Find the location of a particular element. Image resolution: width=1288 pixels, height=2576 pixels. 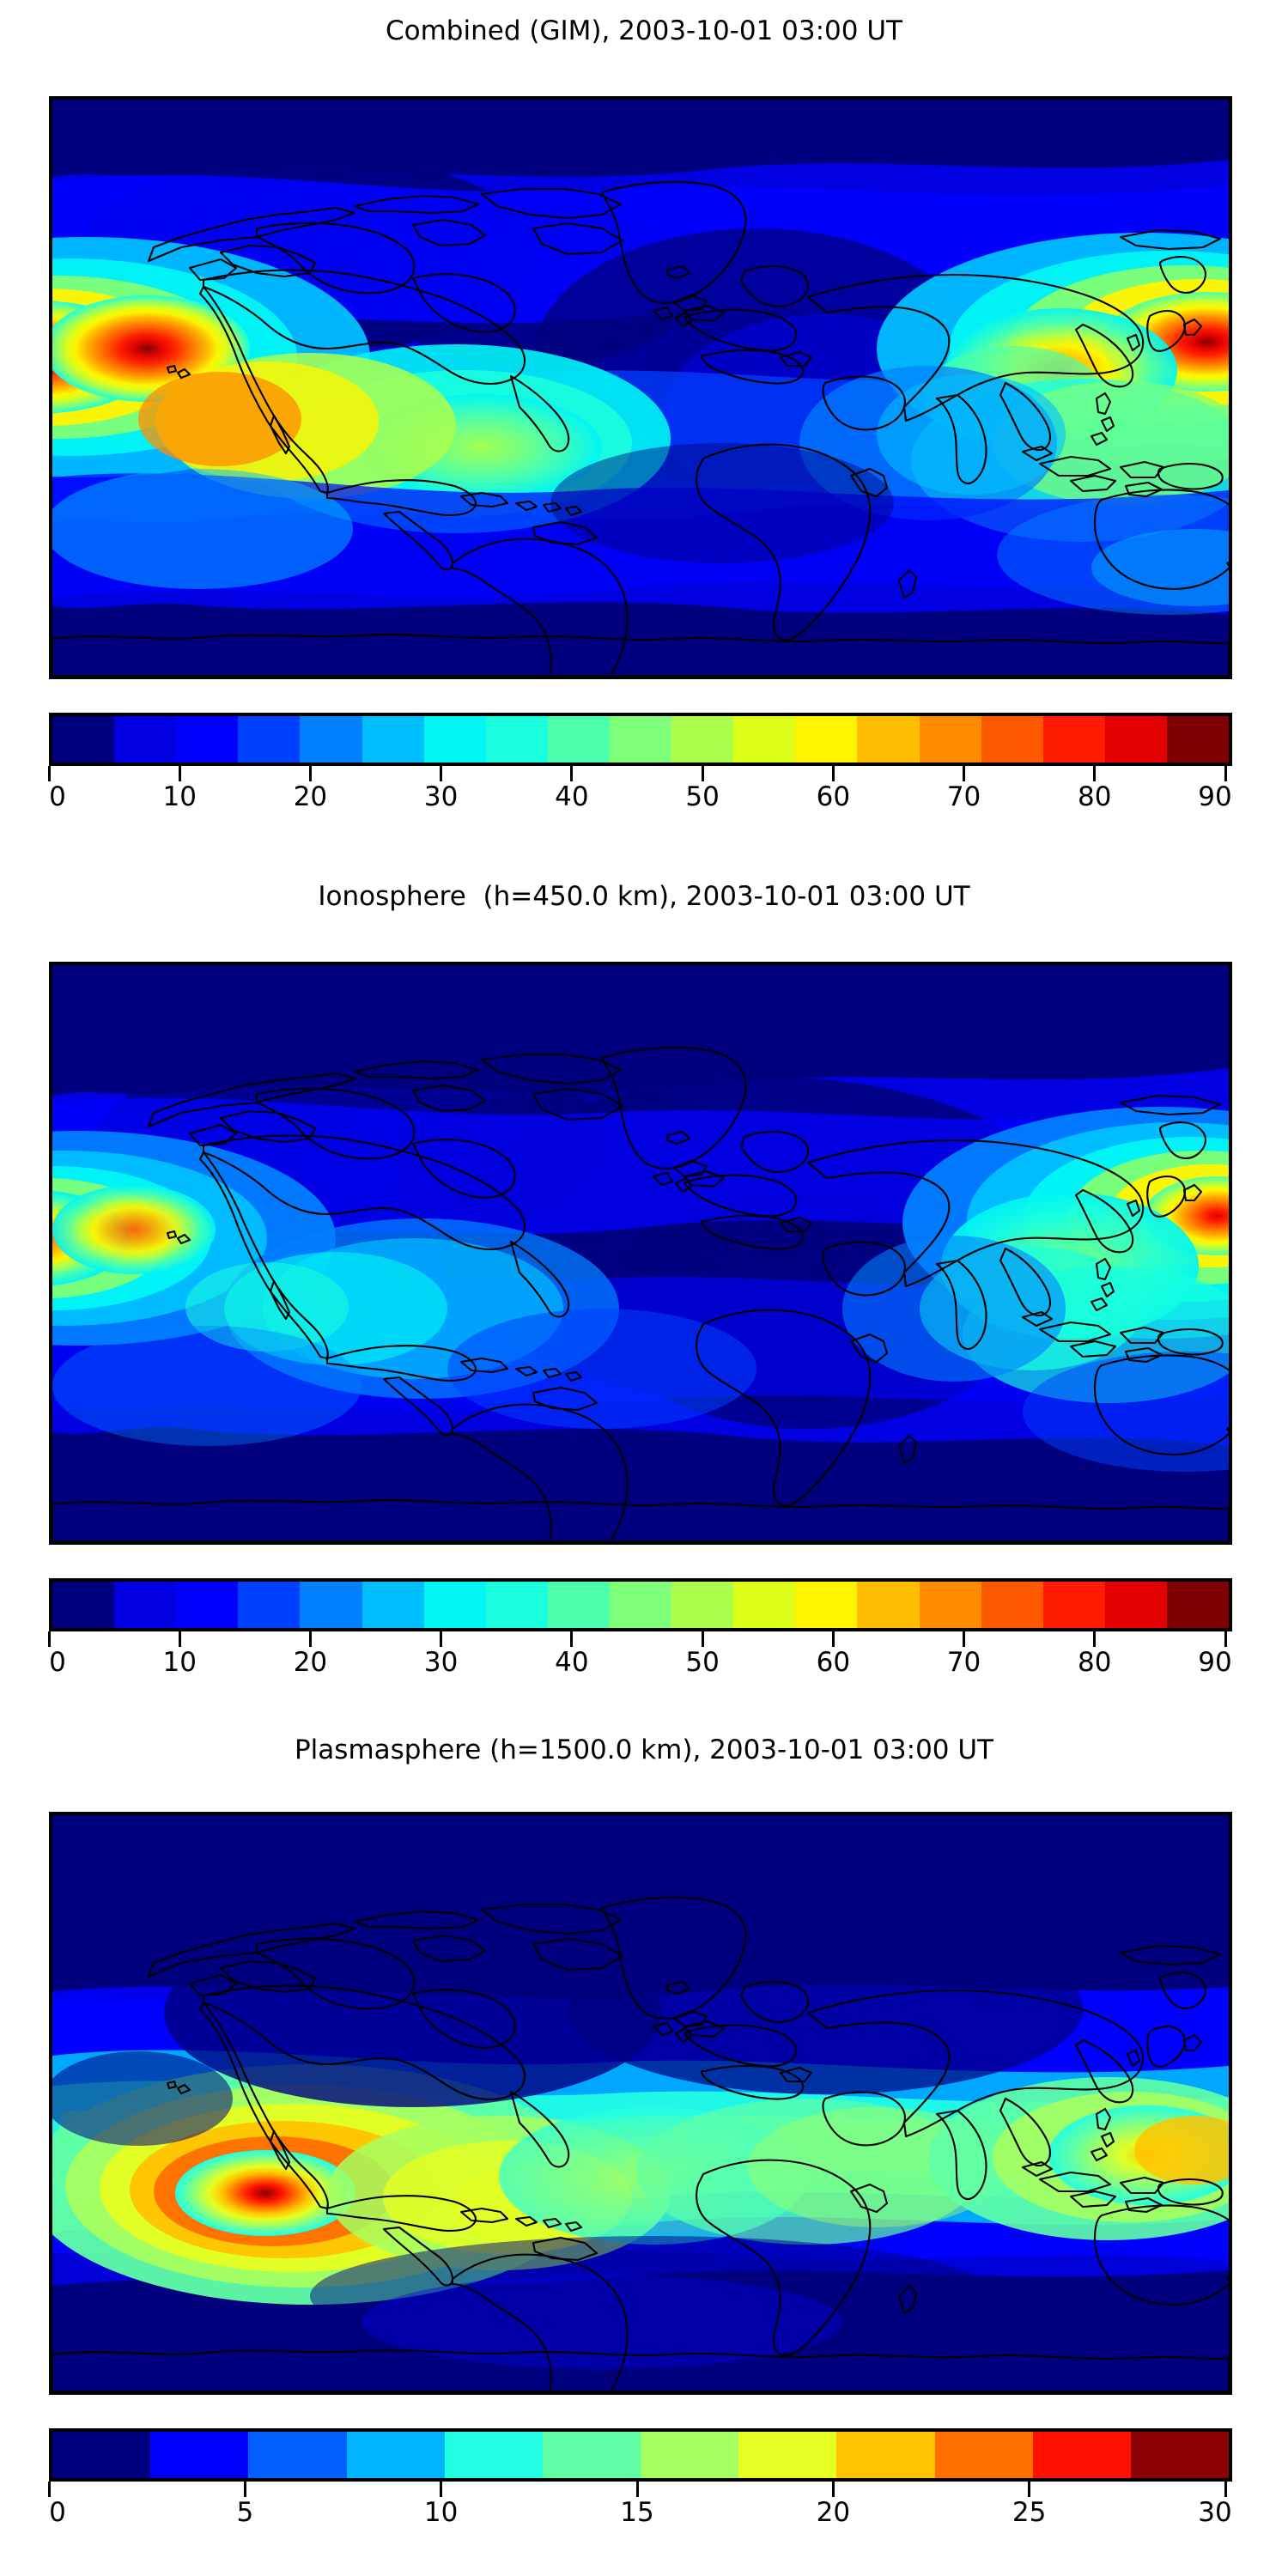

colorbar-tick-label: 80 is located at coordinates (1095, 797).